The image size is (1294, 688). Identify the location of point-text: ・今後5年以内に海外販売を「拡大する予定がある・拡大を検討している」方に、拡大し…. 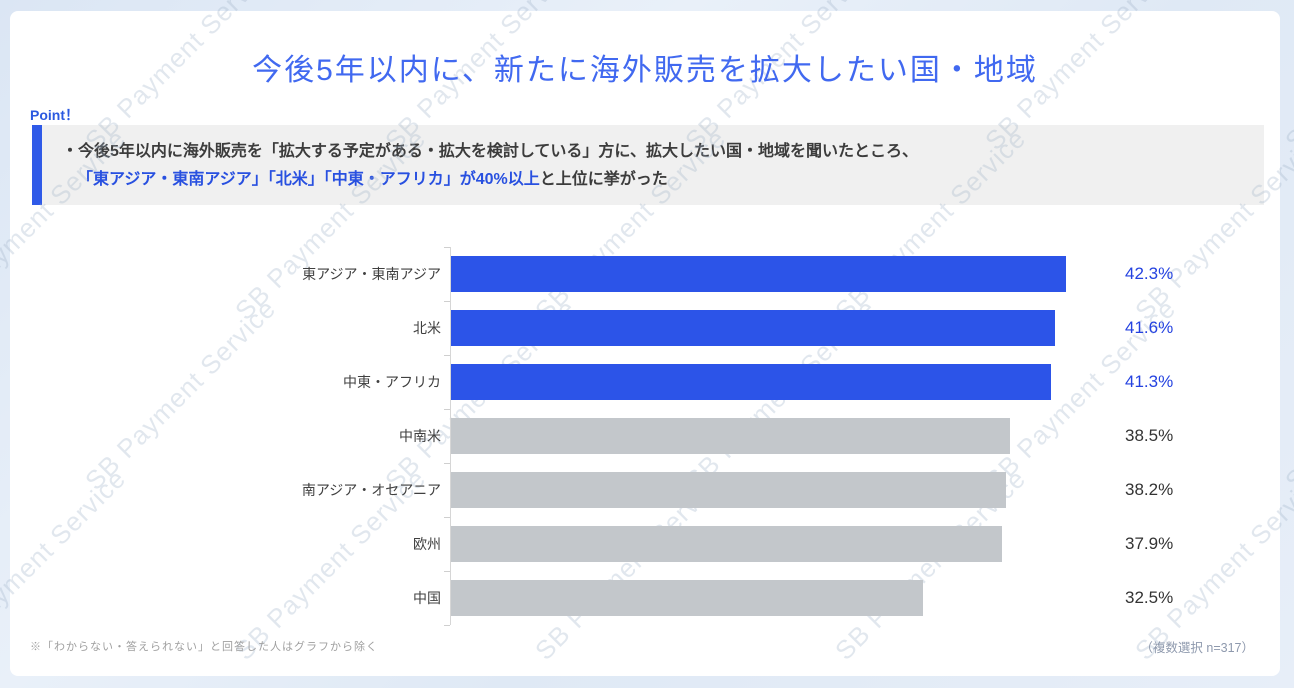
(485, 165).